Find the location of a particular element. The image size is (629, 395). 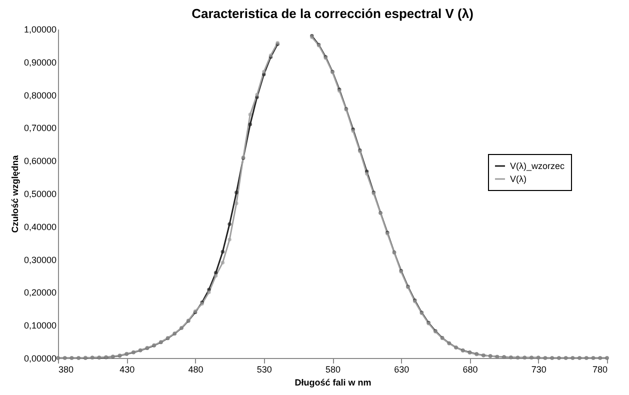

x-tick-label: 530 is located at coordinates (264, 369).